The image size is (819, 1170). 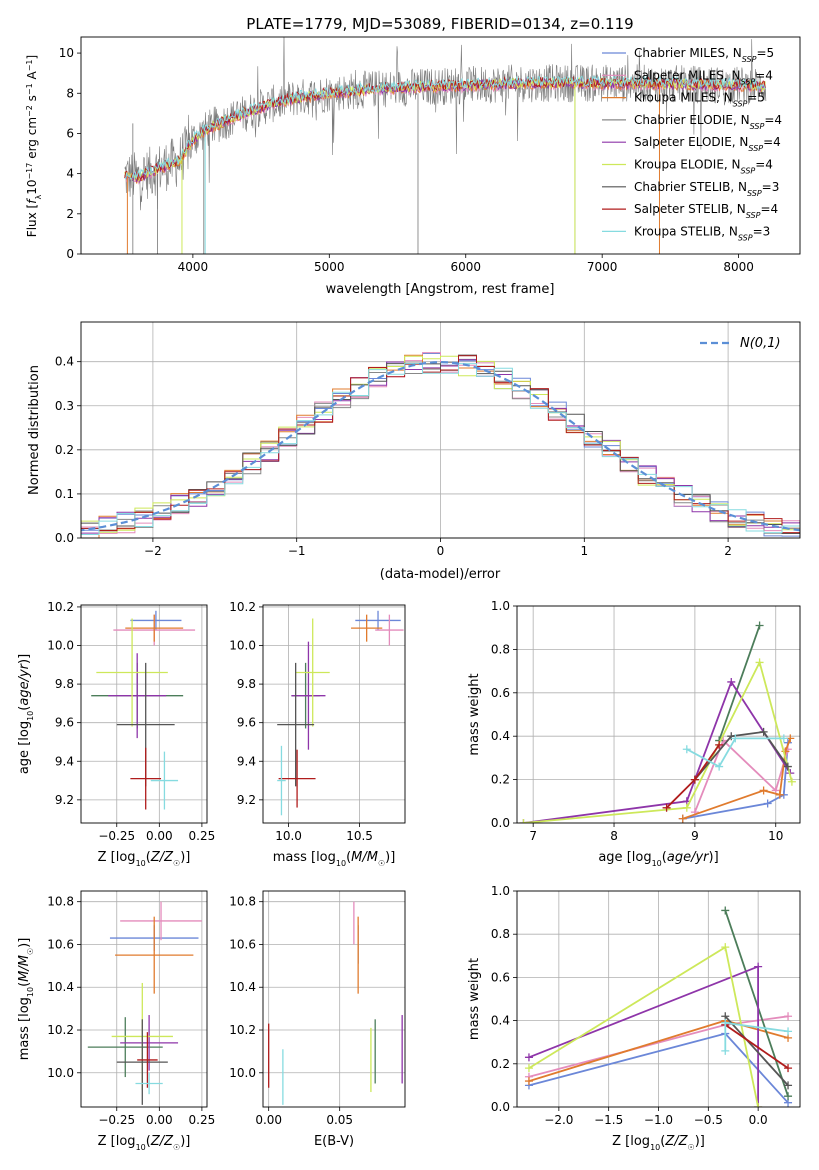 What do you see at coordinates (728, 551) in the screenshot?
I see `x-tick-label: 2` at bounding box center [728, 551].